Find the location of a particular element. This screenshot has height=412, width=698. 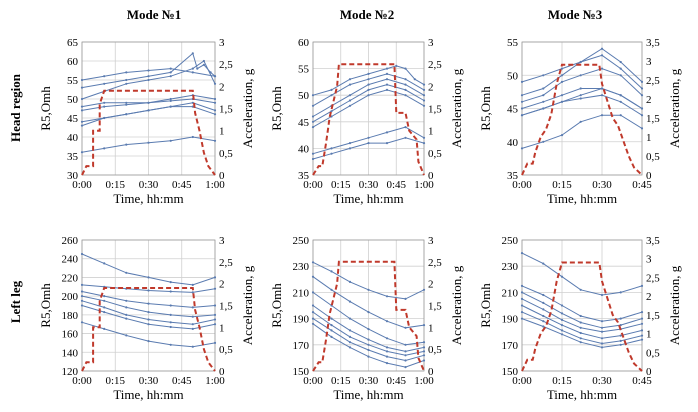

row-label-head-region: Head region is located at coordinates (15, 107).